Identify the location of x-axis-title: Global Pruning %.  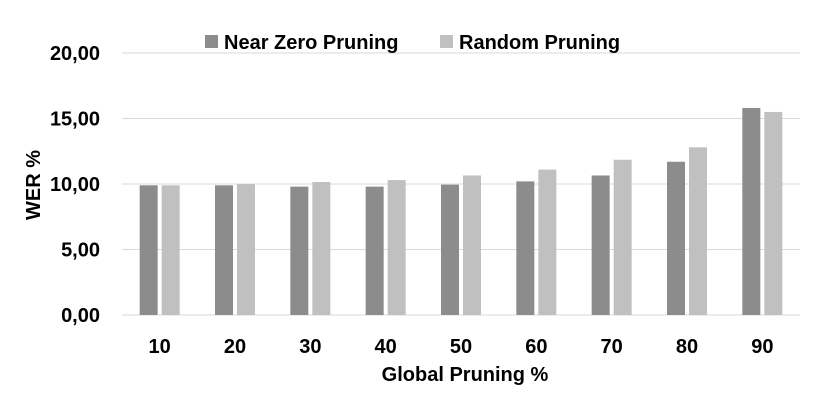
(465, 375).